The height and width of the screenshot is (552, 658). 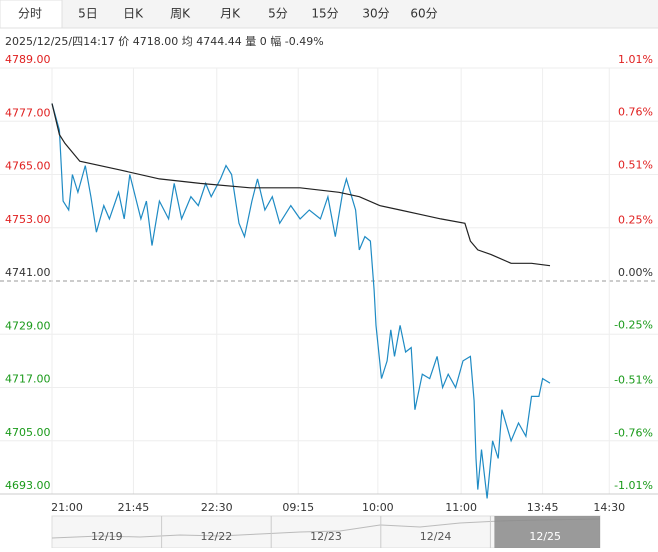 I want to click on y-tick-label: 4765.00, so click(x=28, y=166).